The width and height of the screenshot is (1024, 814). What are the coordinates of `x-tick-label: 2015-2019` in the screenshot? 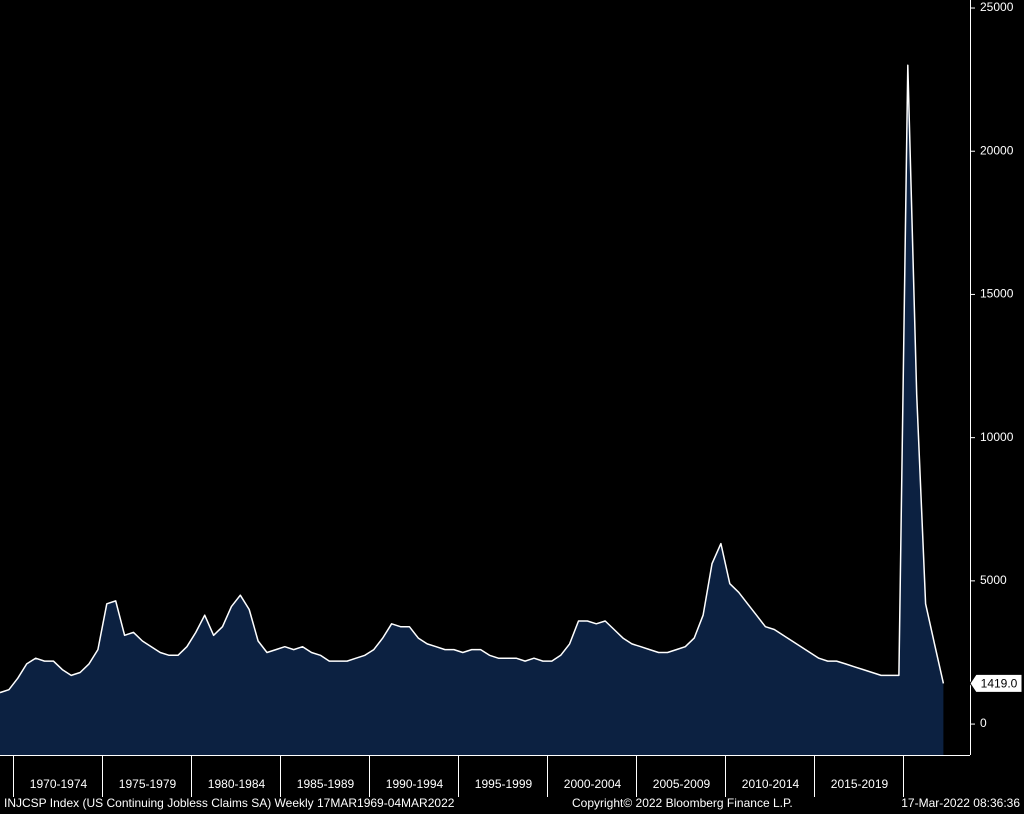 It's located at (860, 784).